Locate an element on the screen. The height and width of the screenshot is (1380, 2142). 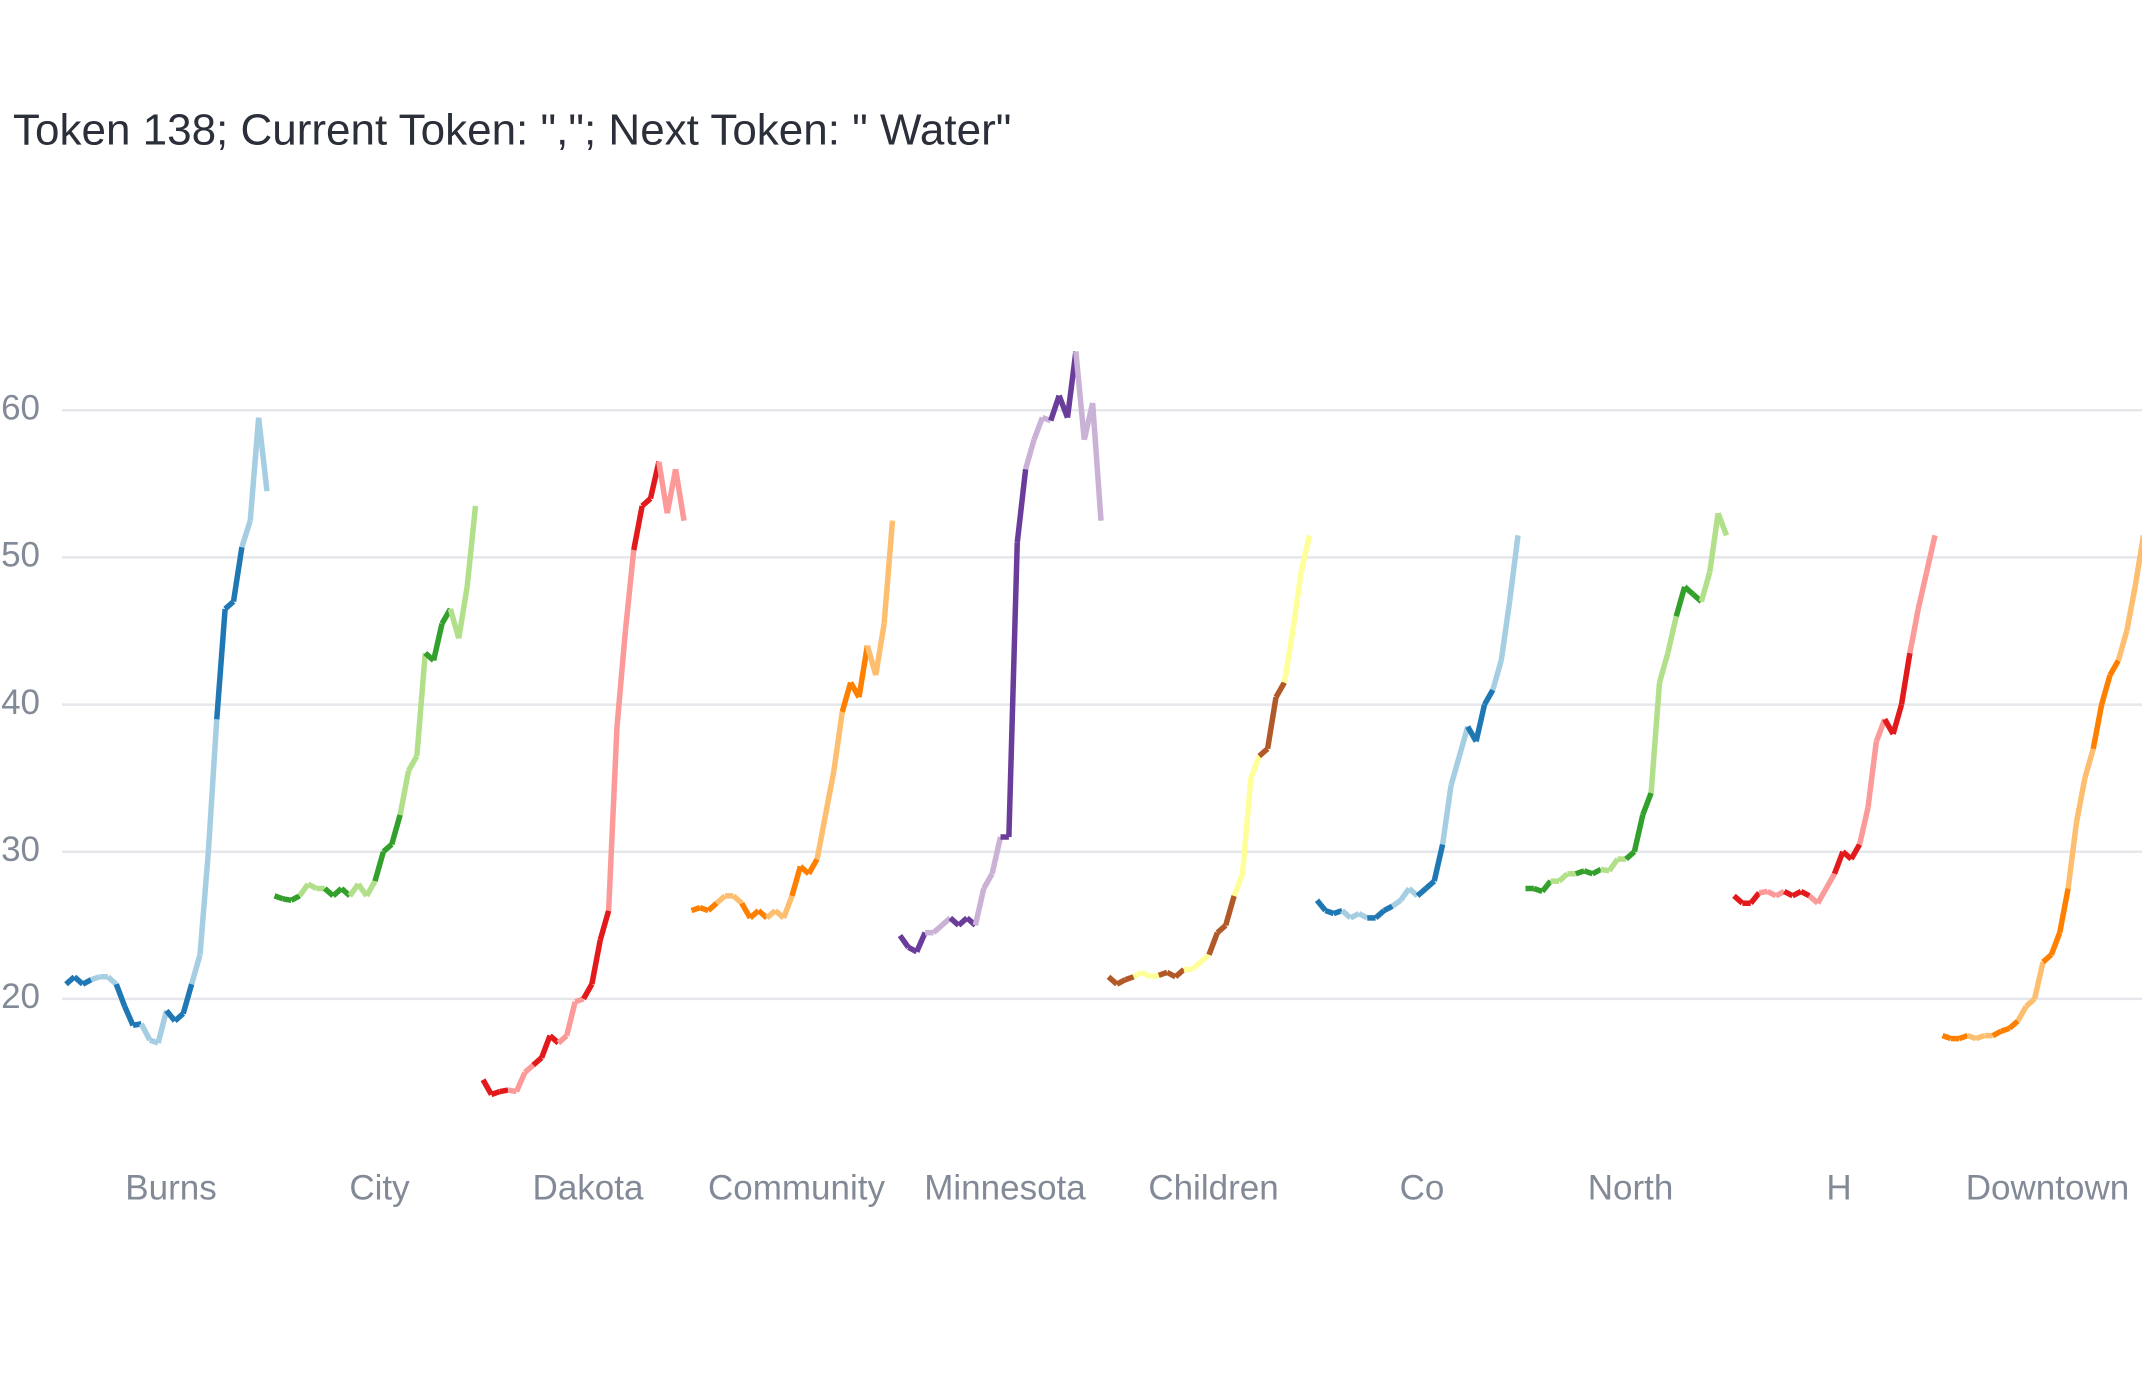
x-tick-label: Minnesota is located at coordinates (1005, 1187).